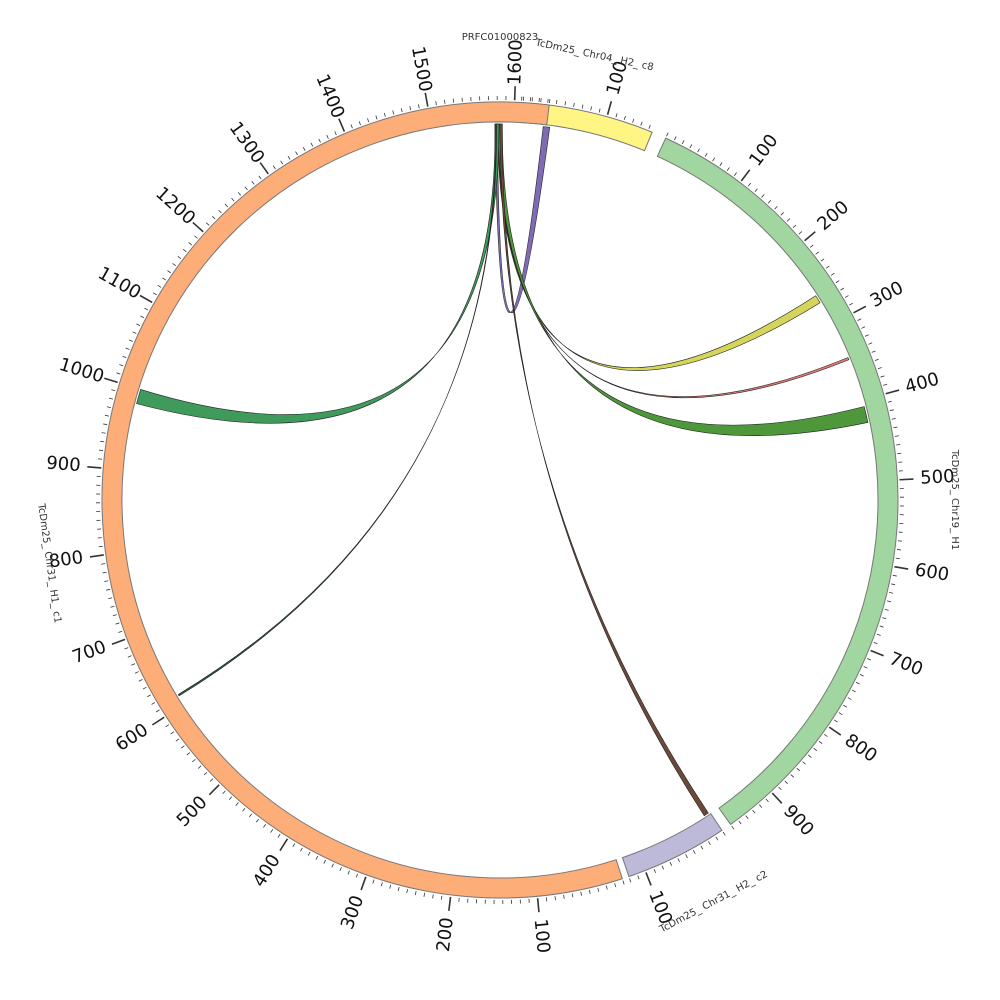  Describe the element at coordinates (672, 845) in the screenshot. I see `segment-chr31h2` at that location.